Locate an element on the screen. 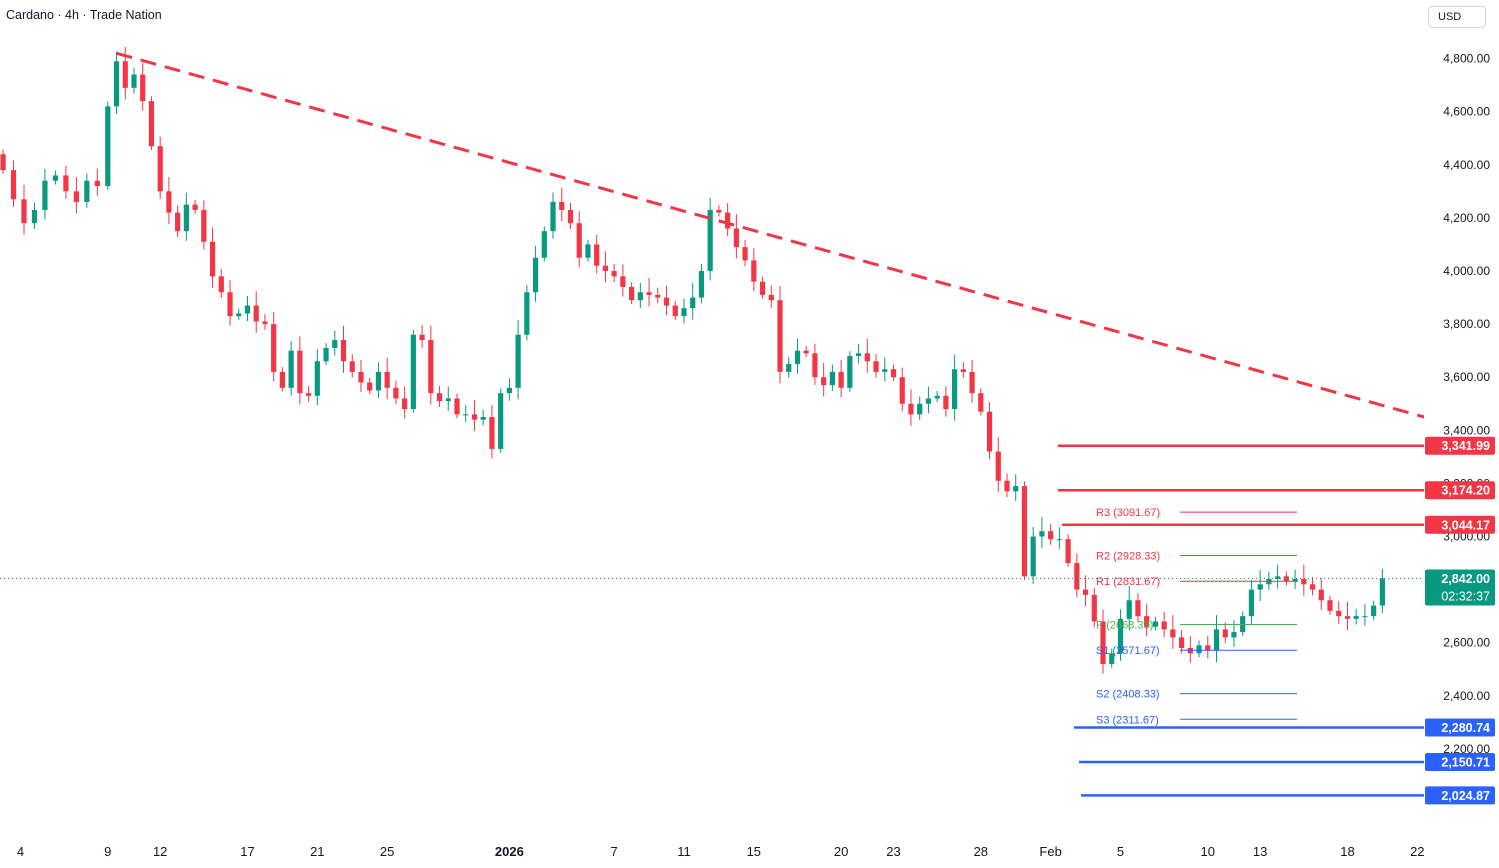  time-axis: 4912172125202671115202328Feb510131822Mar is located at coordinates (749, 853).